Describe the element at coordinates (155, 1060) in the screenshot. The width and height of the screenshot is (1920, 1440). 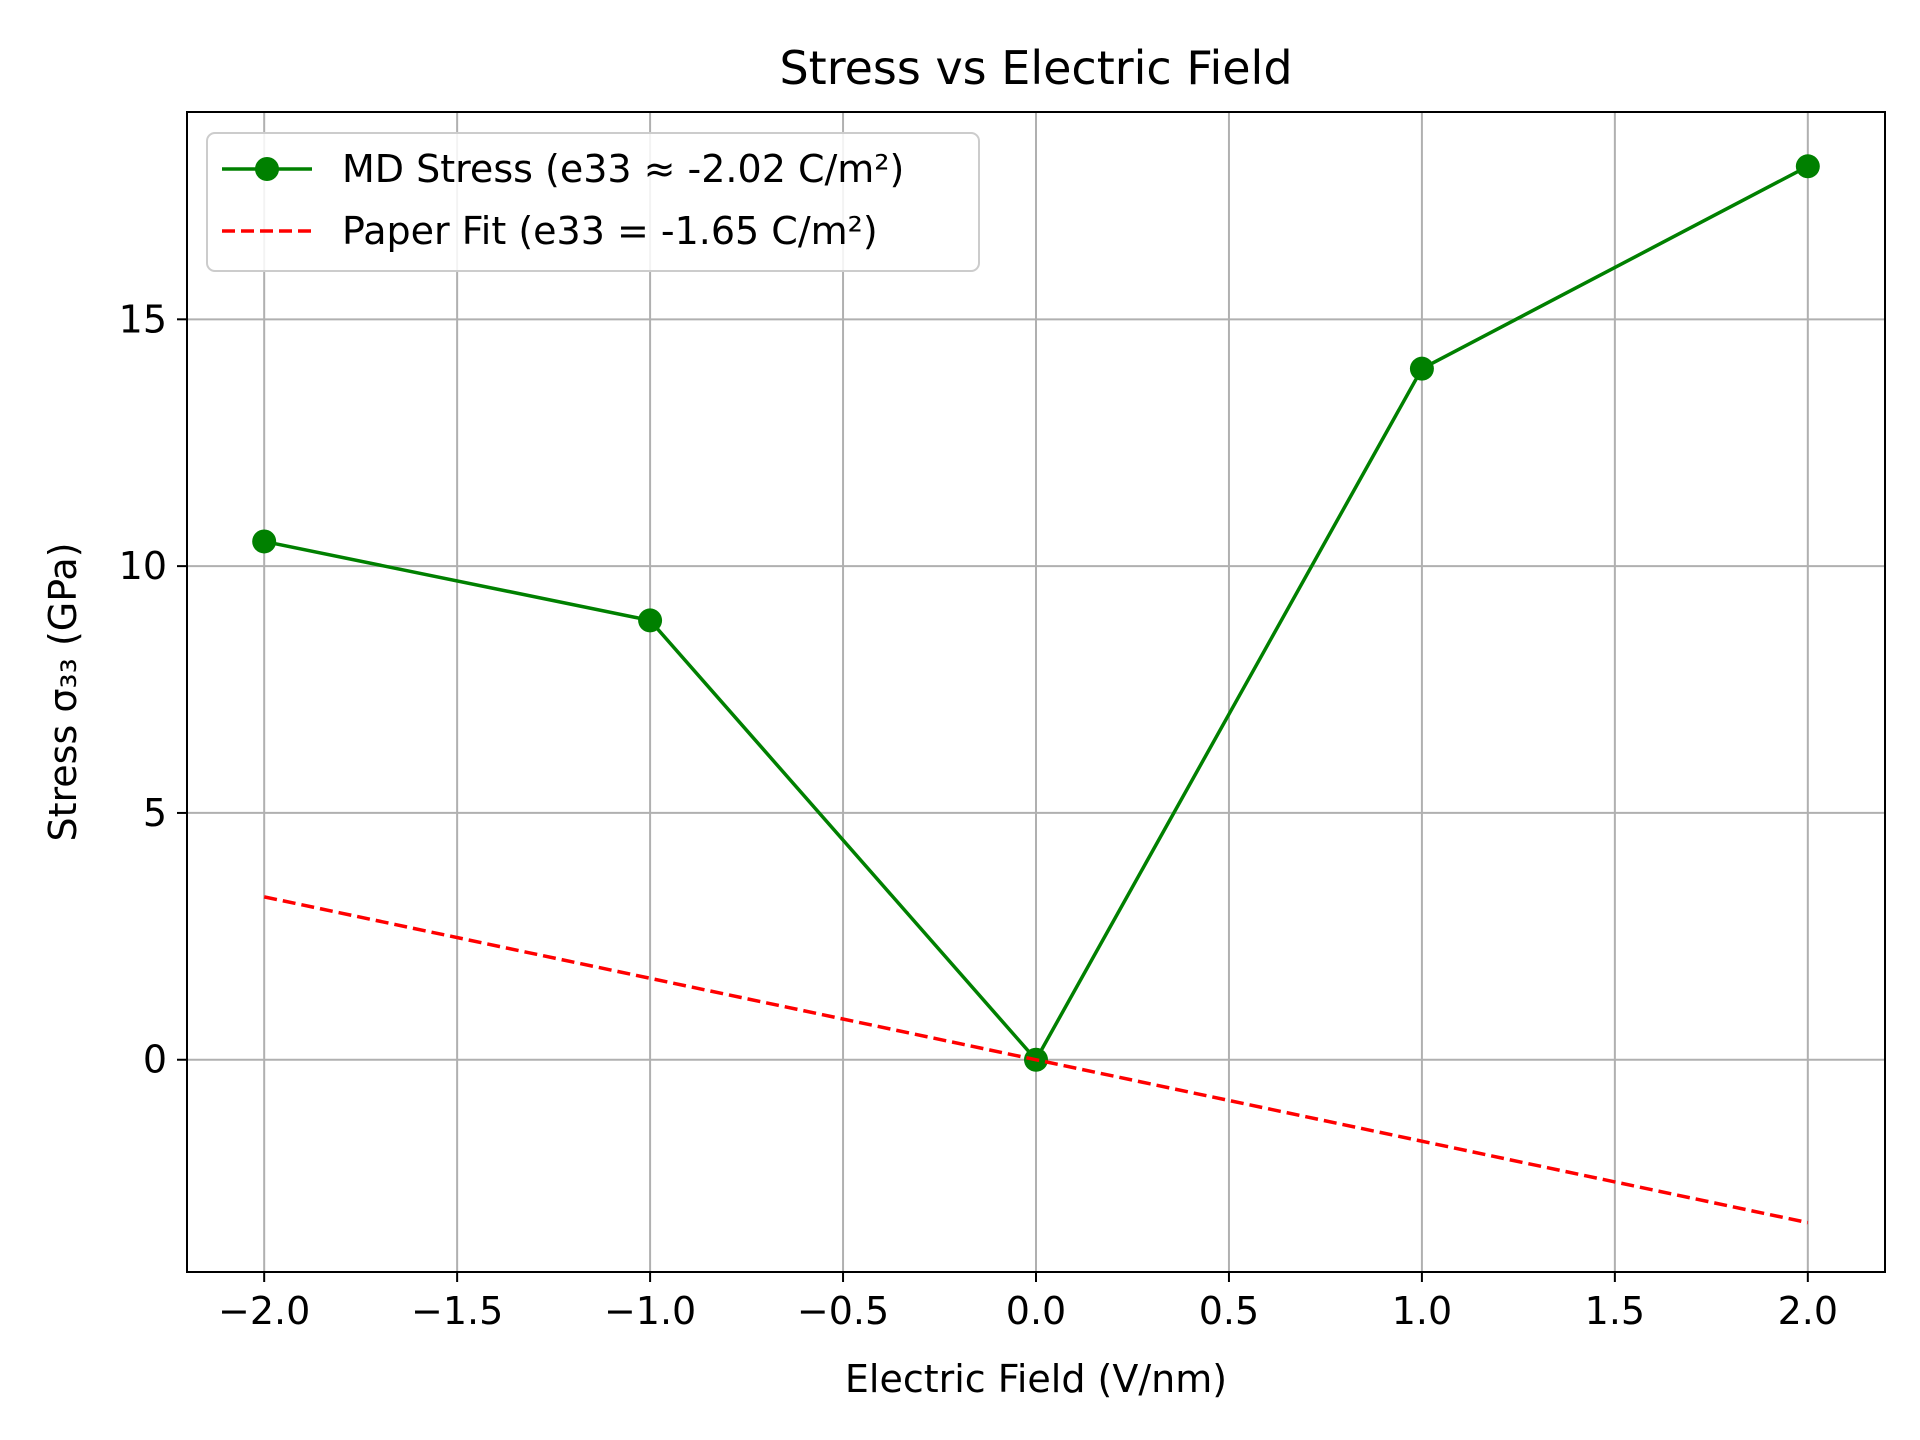
I see `y-tick-label: 0` at that location.